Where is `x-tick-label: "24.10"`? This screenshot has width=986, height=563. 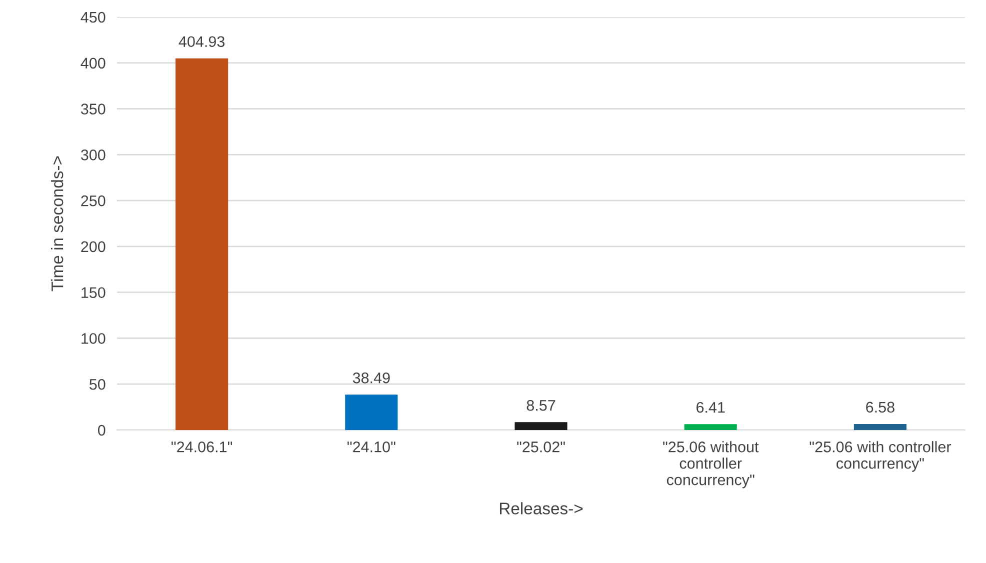 x-tick-label: "24.10" is located at coordinates (372, 447).